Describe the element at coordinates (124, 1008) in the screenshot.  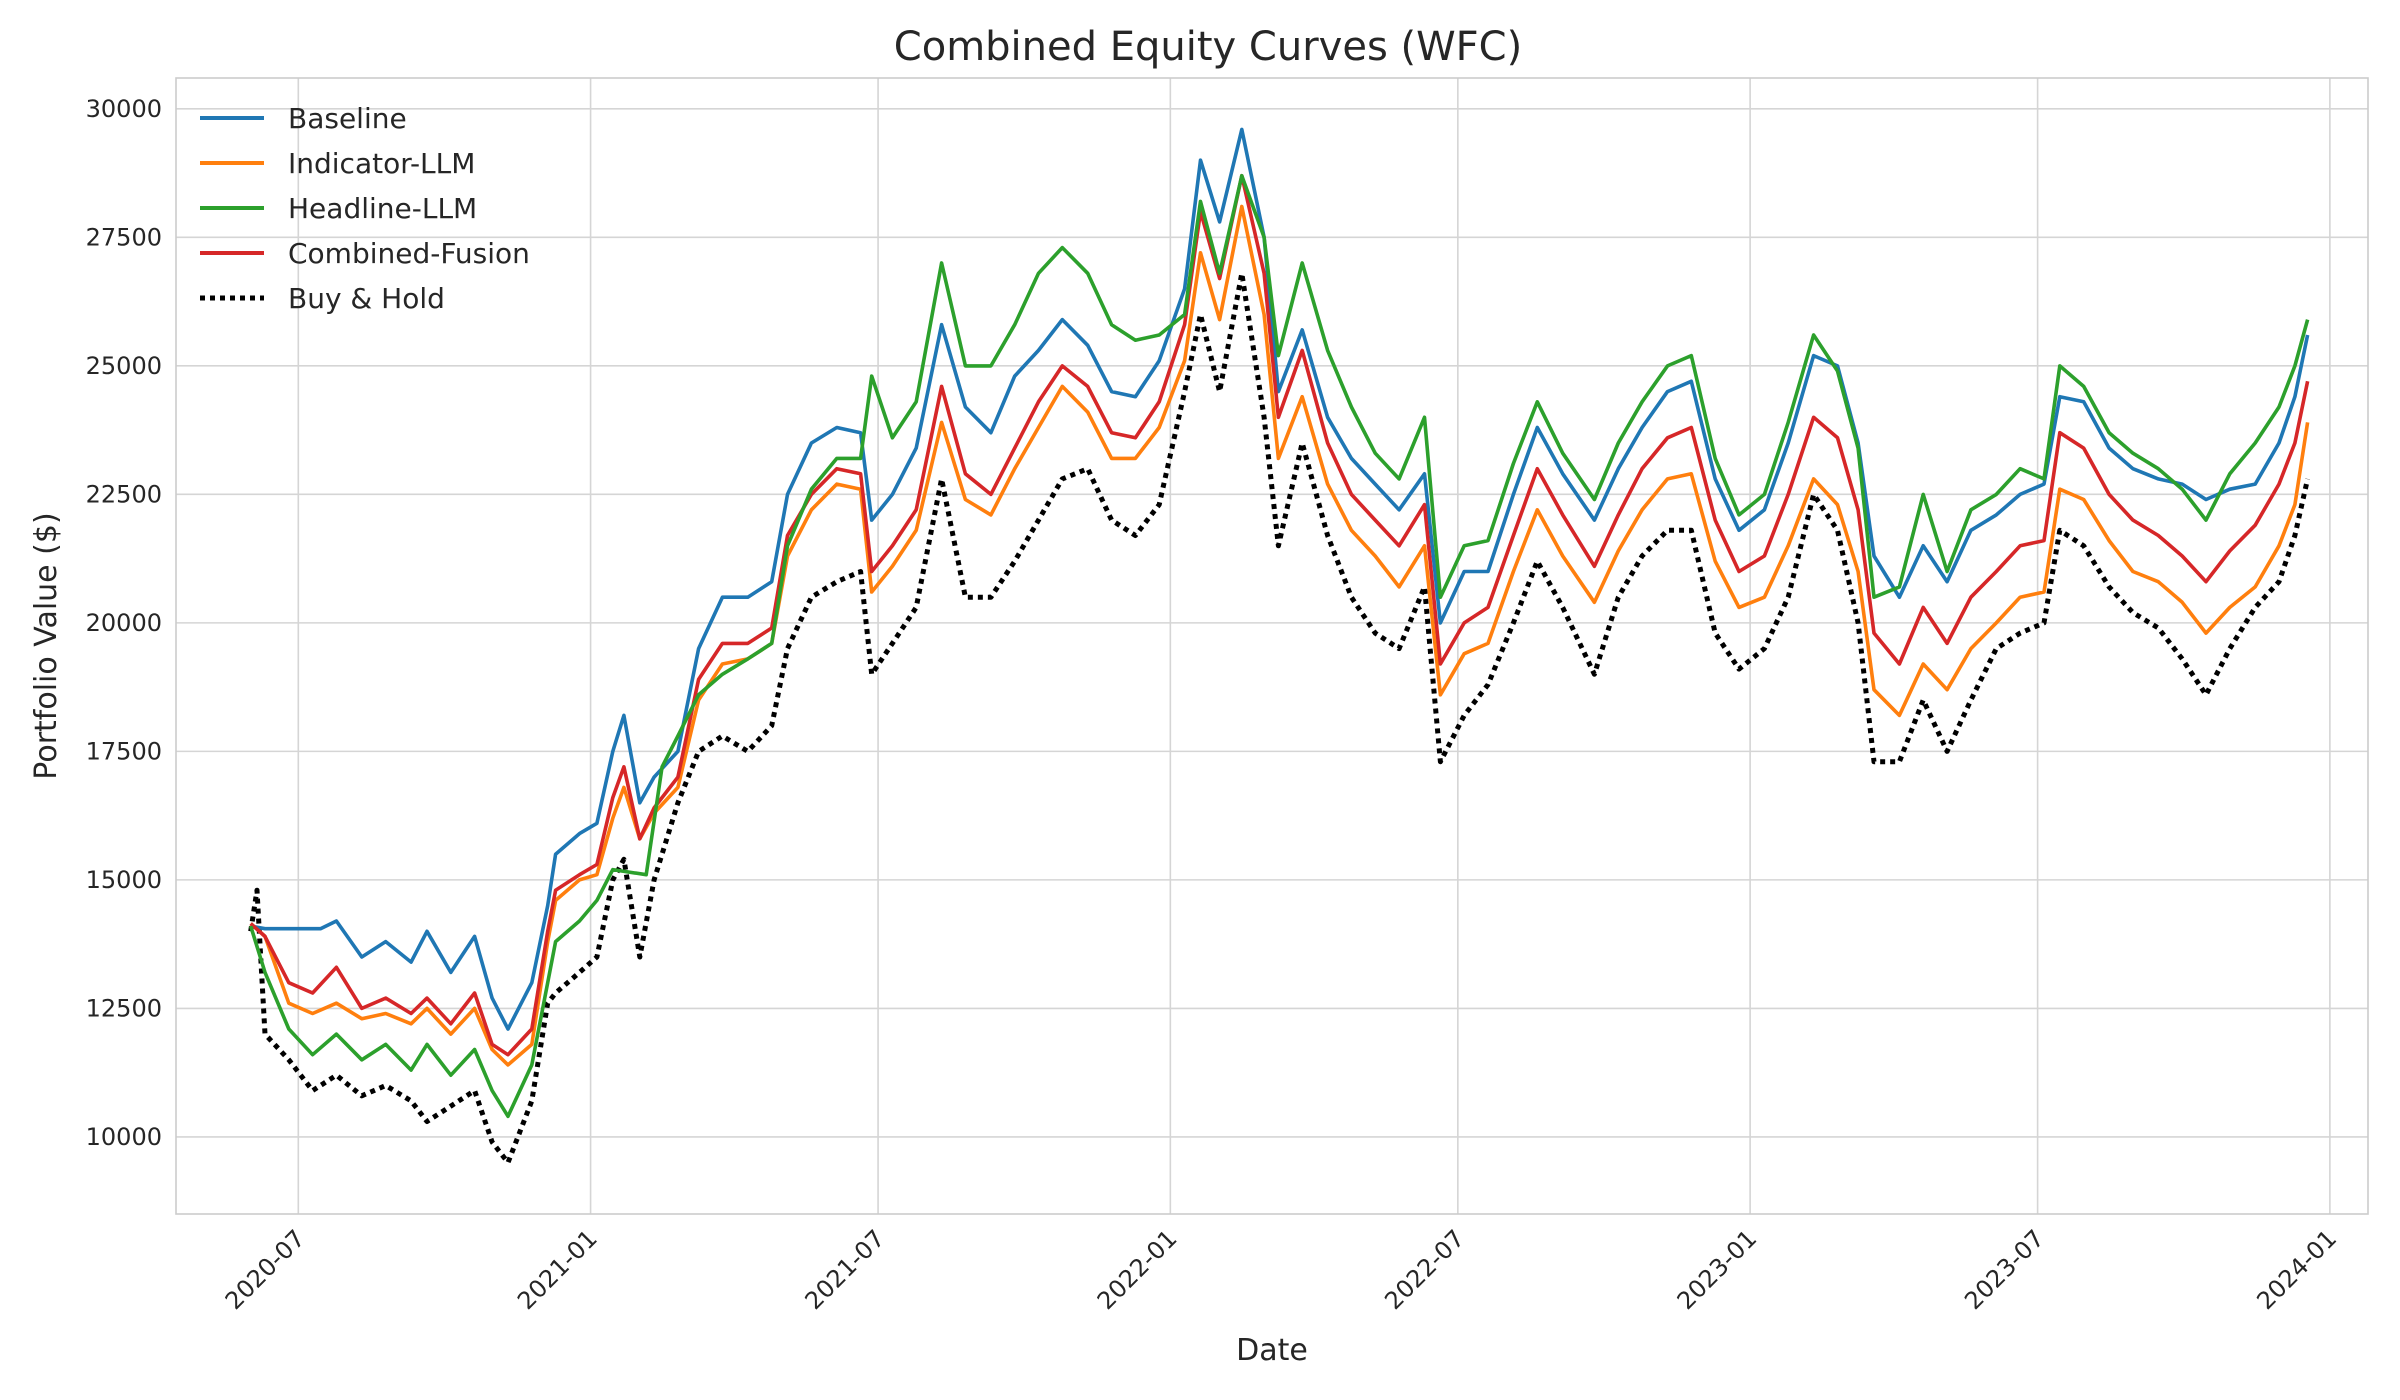
I see `y-tick-label: 12500` at that location.